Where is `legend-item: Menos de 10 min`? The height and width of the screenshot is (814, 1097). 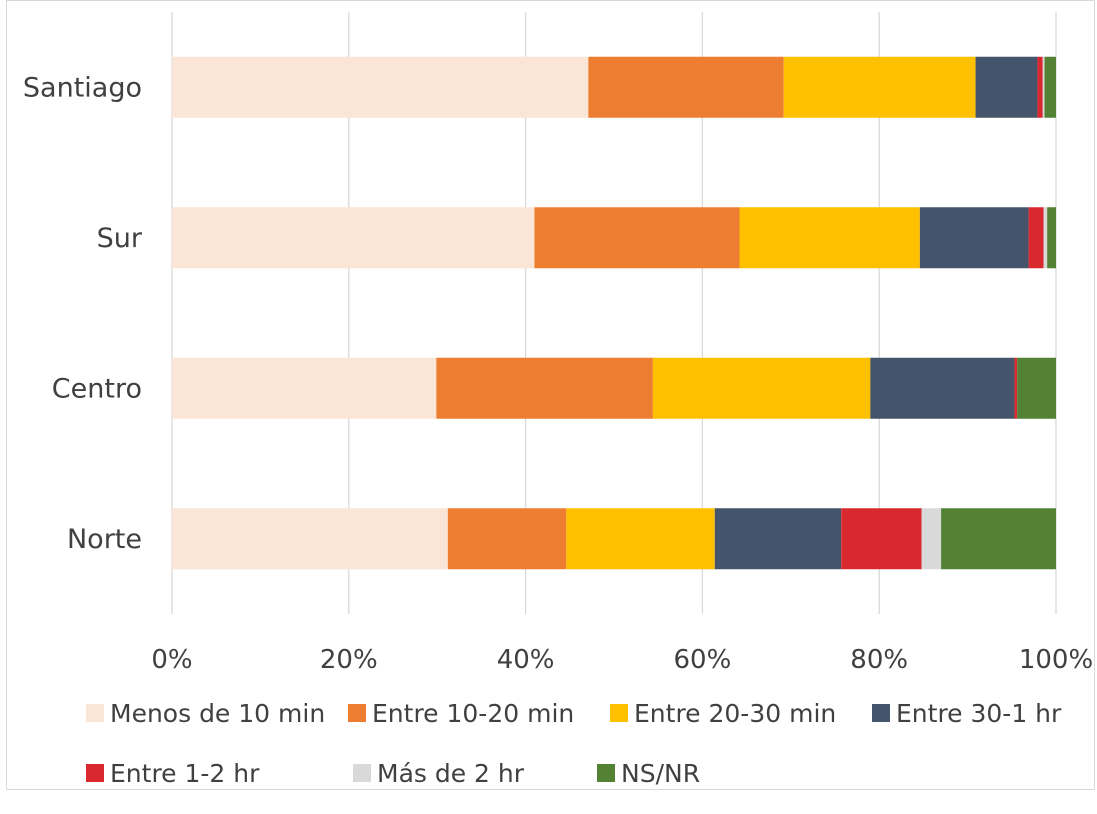
legend-item: Menos de 10 min is located at coordinates (217, 713).